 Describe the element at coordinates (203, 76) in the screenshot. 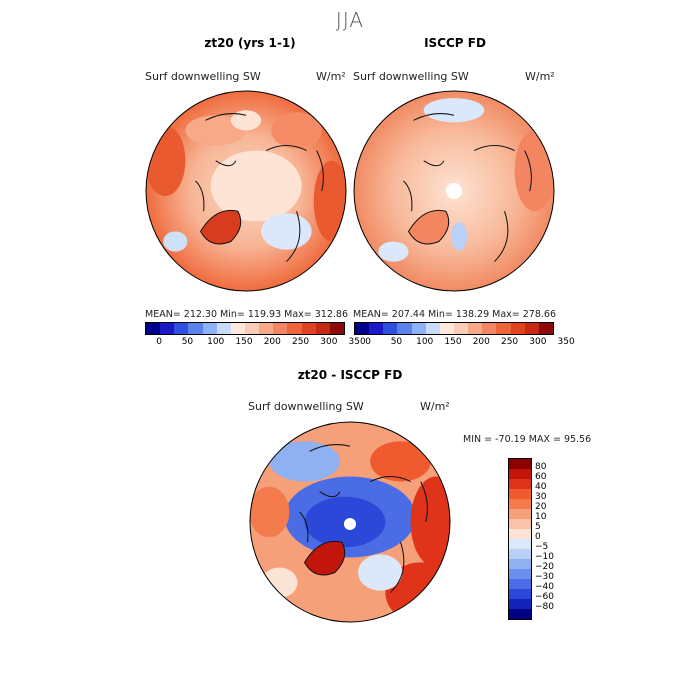

I see `panel-1-variable: Surf downwelling SW` at that location.